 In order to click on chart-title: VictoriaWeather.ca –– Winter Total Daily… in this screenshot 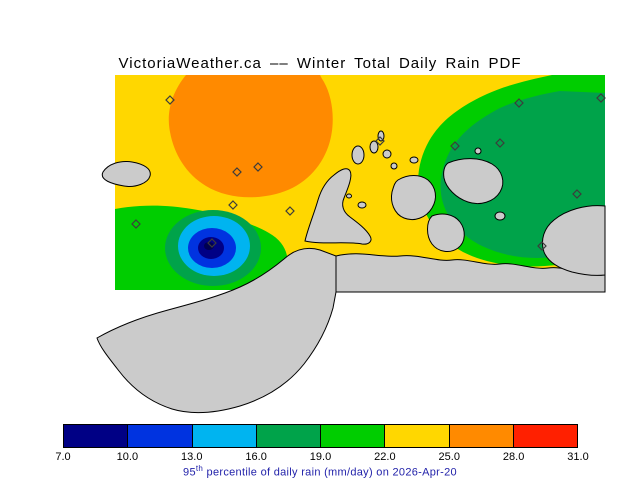, I will do `click(320, 63)`.